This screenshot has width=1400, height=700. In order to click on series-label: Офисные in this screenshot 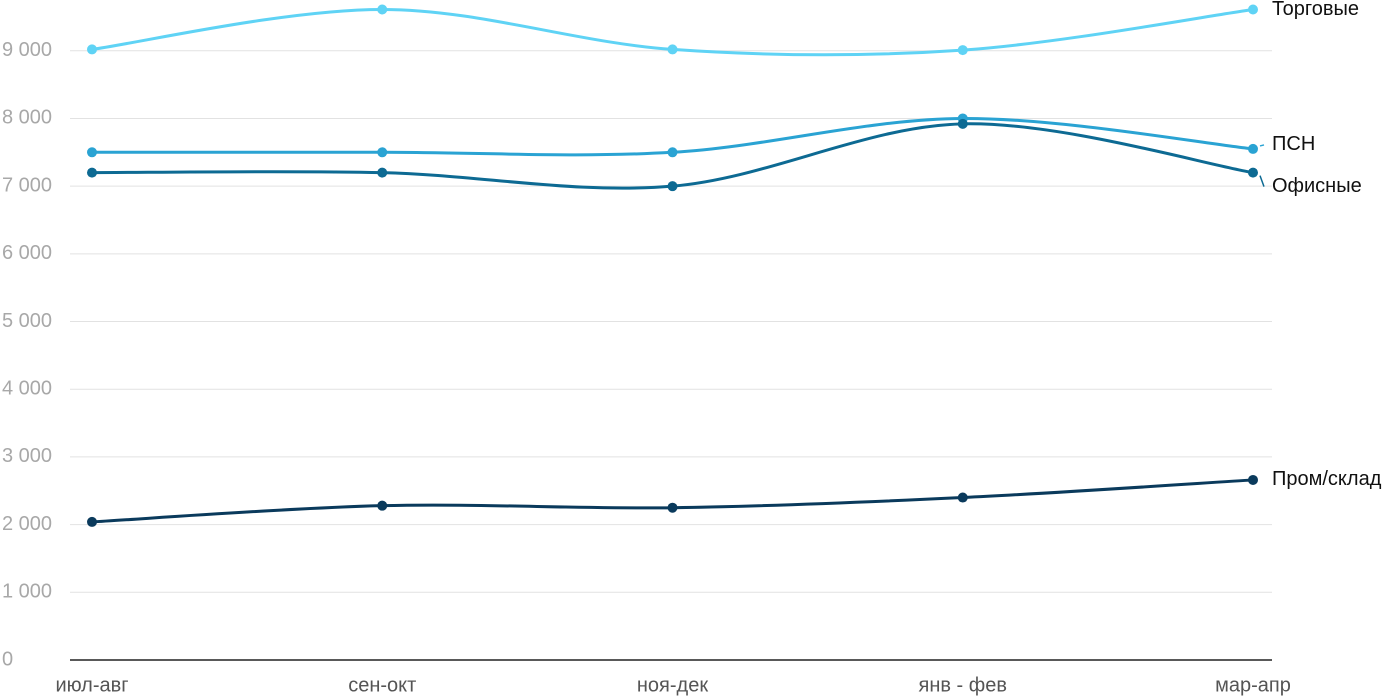, I will do `click(1317, 186)`.